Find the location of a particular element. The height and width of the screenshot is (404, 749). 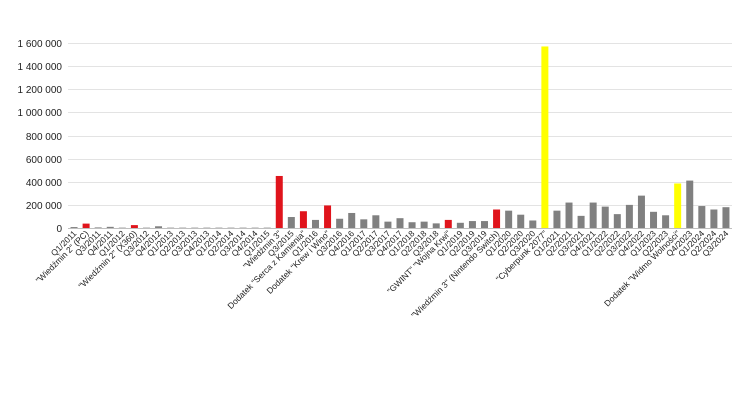

y-tick-label: 800 000 is located at coordinates (44, 137).